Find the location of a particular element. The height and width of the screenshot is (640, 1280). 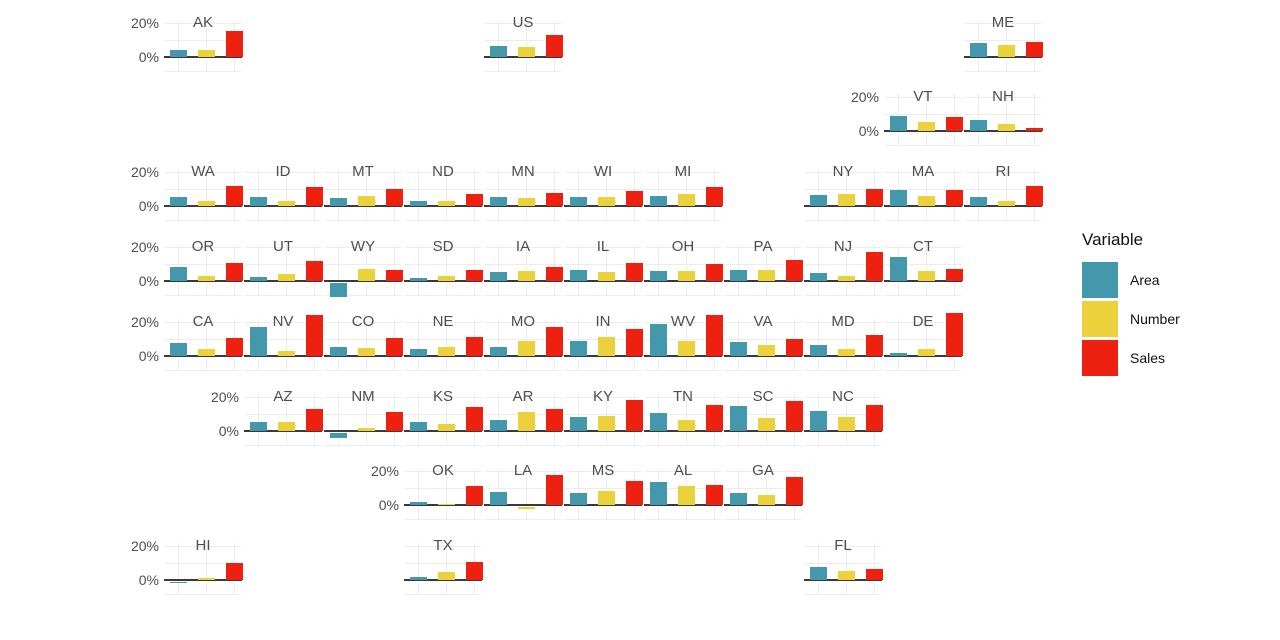

panel-title-NC: NC is located at coordinates (843, 396).